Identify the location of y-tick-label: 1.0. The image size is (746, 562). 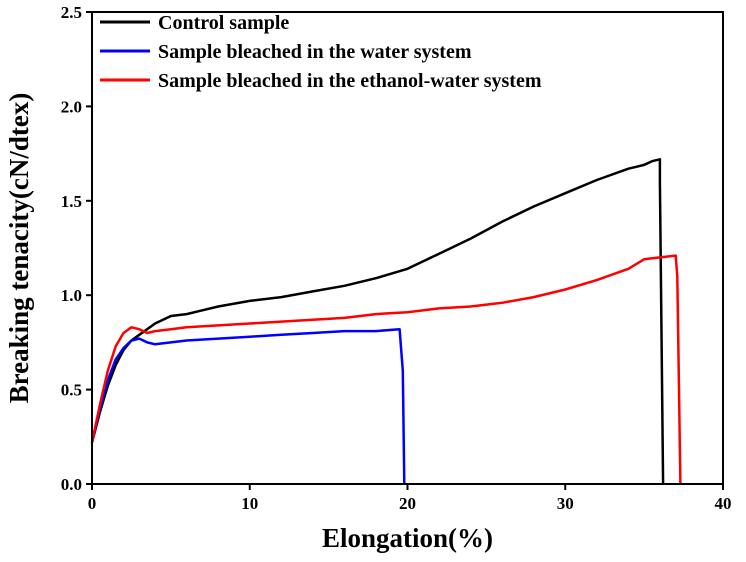
(71, 295).